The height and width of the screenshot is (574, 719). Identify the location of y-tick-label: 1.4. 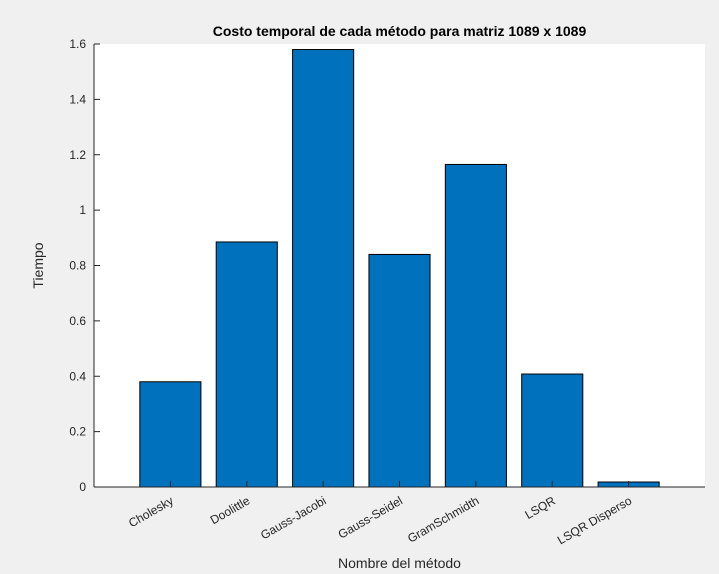
(77, 99).